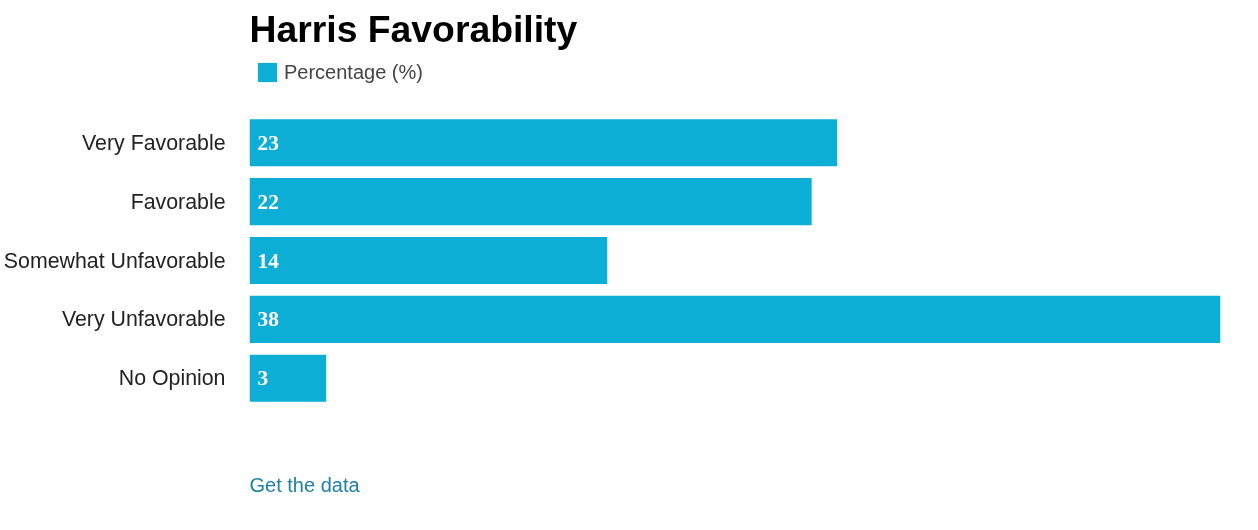 This screenshot has width=1258, height=530. Describe the element at coordinates (353, 72) in the screenshot. I see `legend-label: Percentage (%)` at that location.